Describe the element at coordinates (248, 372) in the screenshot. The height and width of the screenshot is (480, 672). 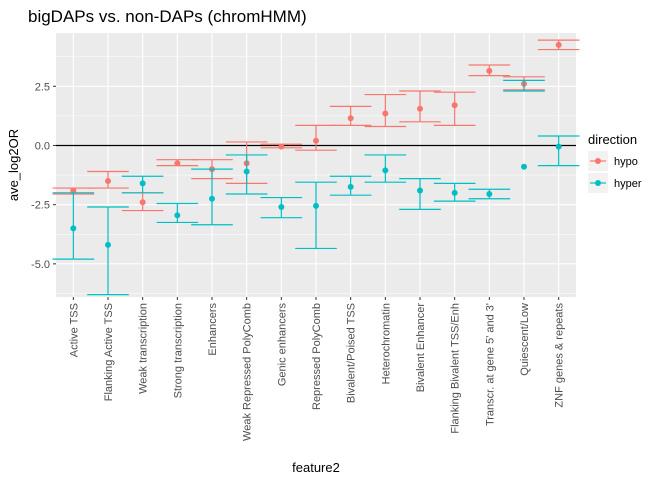
I see `x-tick-label: Weak Repressed PolyComb` at that location.